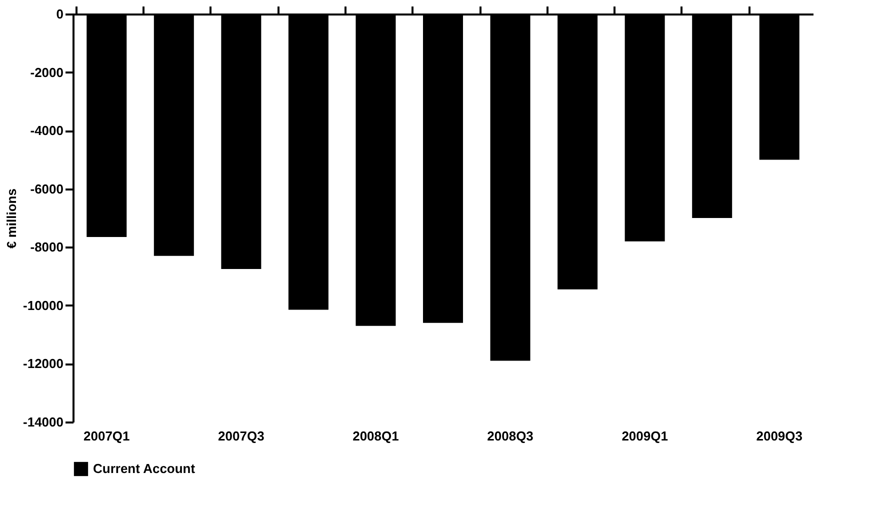 The image size is (878, 511). What do you see at coordinates (241, 436) in the screenshot?
I see `x-tick-label: 2007Q3` at bounding box center [241, 436].